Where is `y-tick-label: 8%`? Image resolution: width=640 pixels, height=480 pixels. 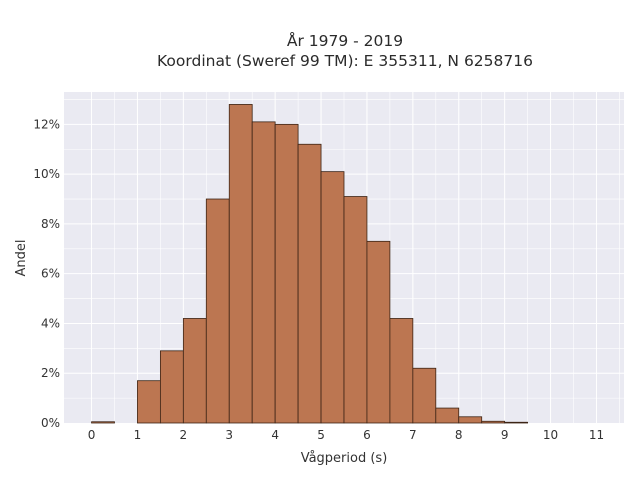 y-tick-label: 8% is located at coordinates (50, 224).